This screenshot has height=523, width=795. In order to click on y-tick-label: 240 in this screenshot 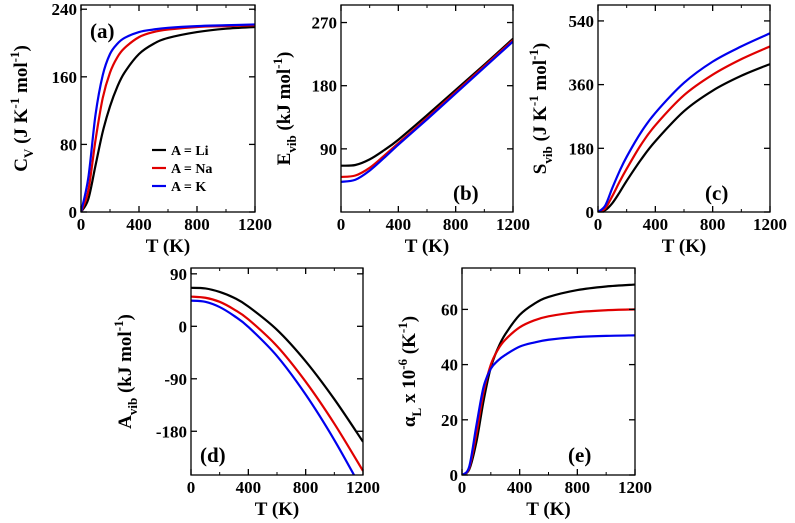, I will do `click(65, 9)`.